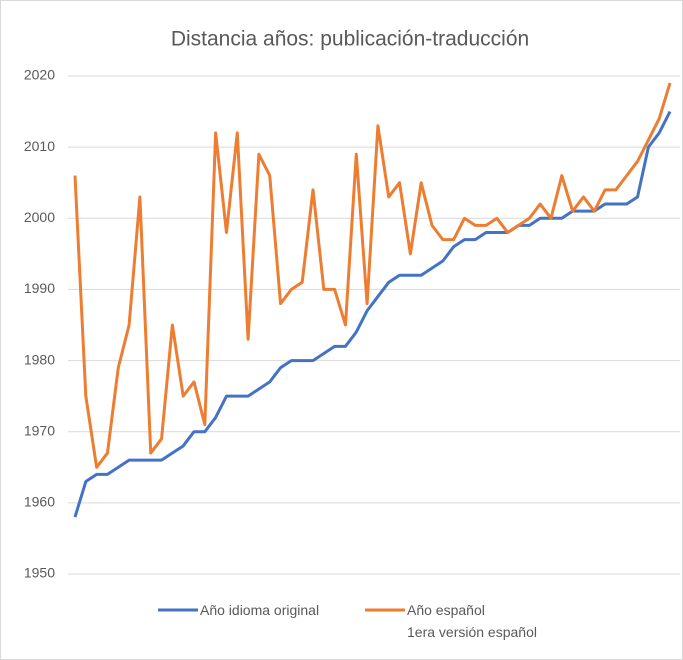 This screenshot has height=660, width=683. What do you see at coordinates (39, 359) in the screenshot?
I see `y-tick-label: 1980` at bounding box center [39, 359].